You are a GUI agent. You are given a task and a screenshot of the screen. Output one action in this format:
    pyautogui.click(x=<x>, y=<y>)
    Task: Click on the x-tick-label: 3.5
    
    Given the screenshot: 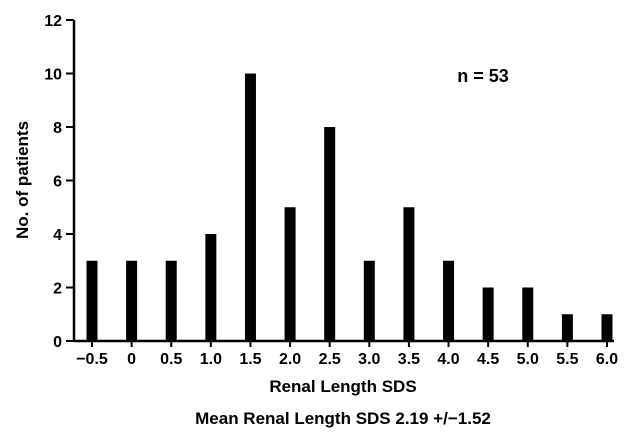 What is the action you would take?
    pyautogui.click(x=409, y=359)
    